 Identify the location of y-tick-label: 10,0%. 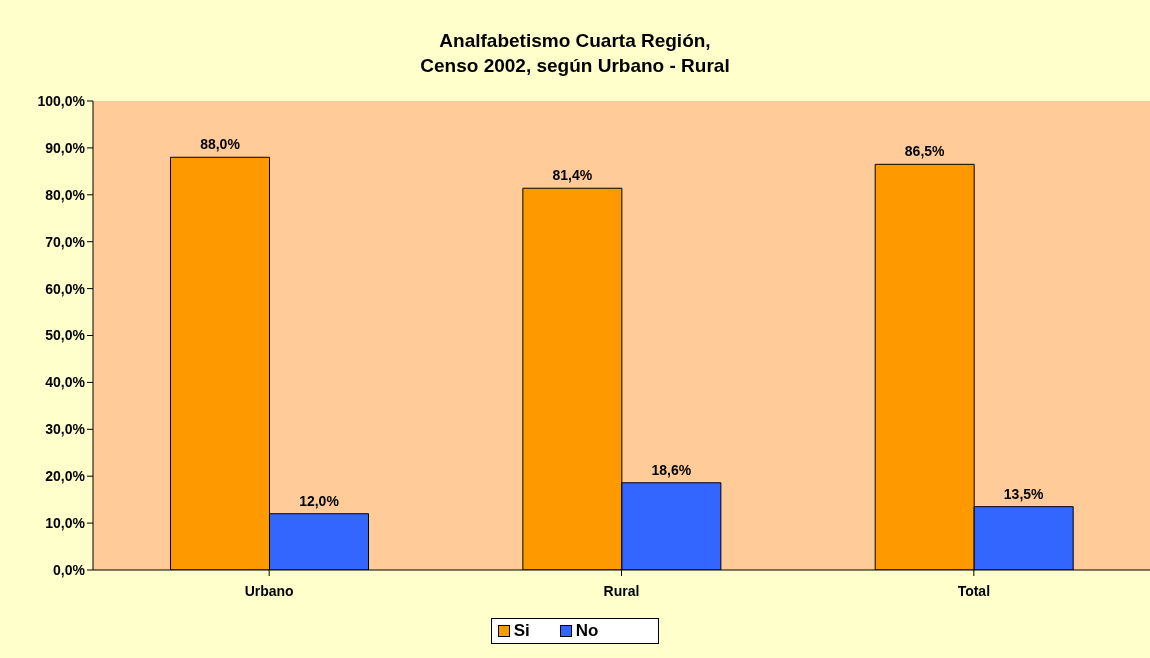
(65, 523).